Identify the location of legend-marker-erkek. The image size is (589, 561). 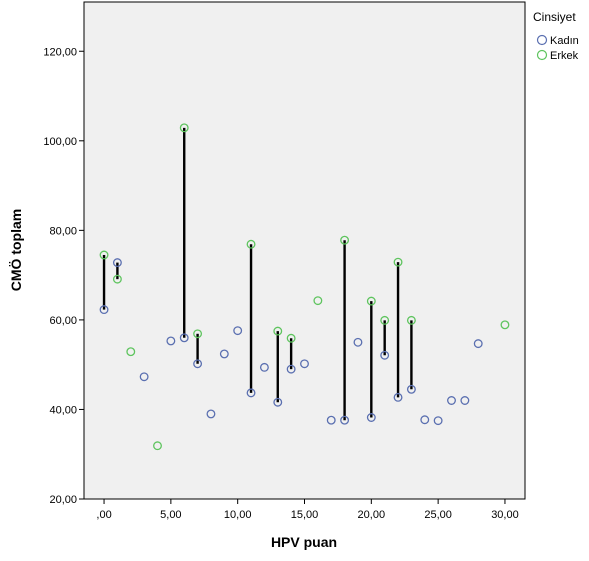
(542, 55).